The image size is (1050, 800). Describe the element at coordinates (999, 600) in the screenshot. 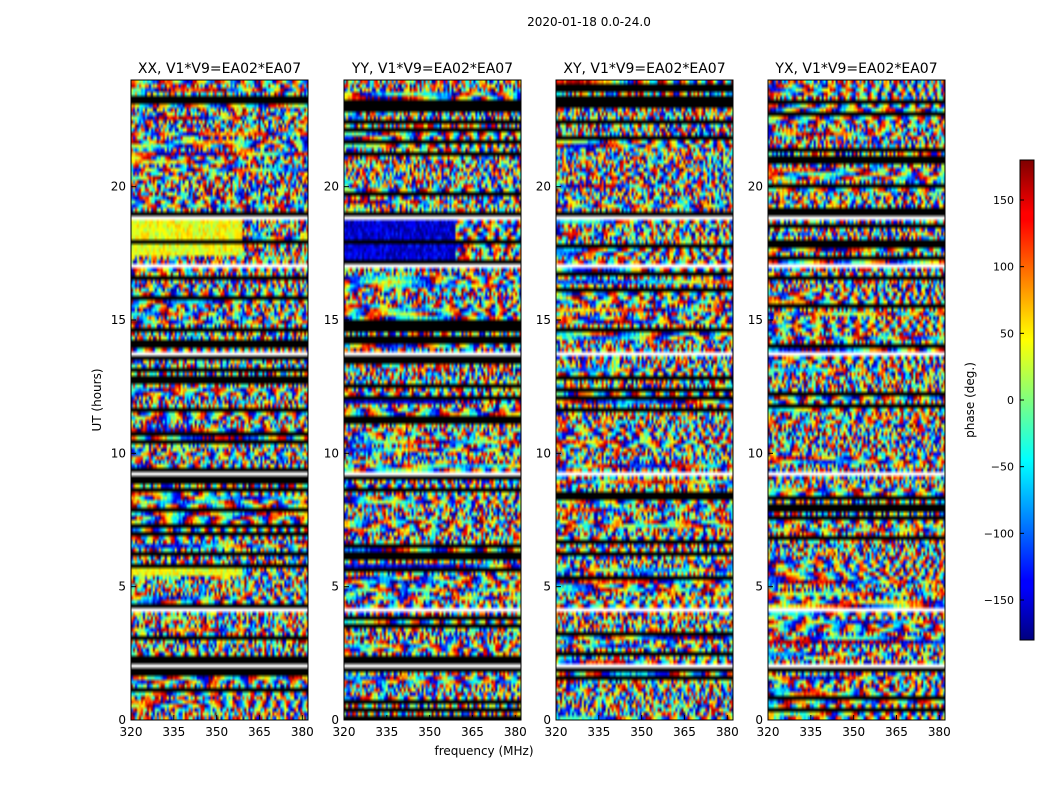

I see `colorbar-tick-label: −150` at that location.